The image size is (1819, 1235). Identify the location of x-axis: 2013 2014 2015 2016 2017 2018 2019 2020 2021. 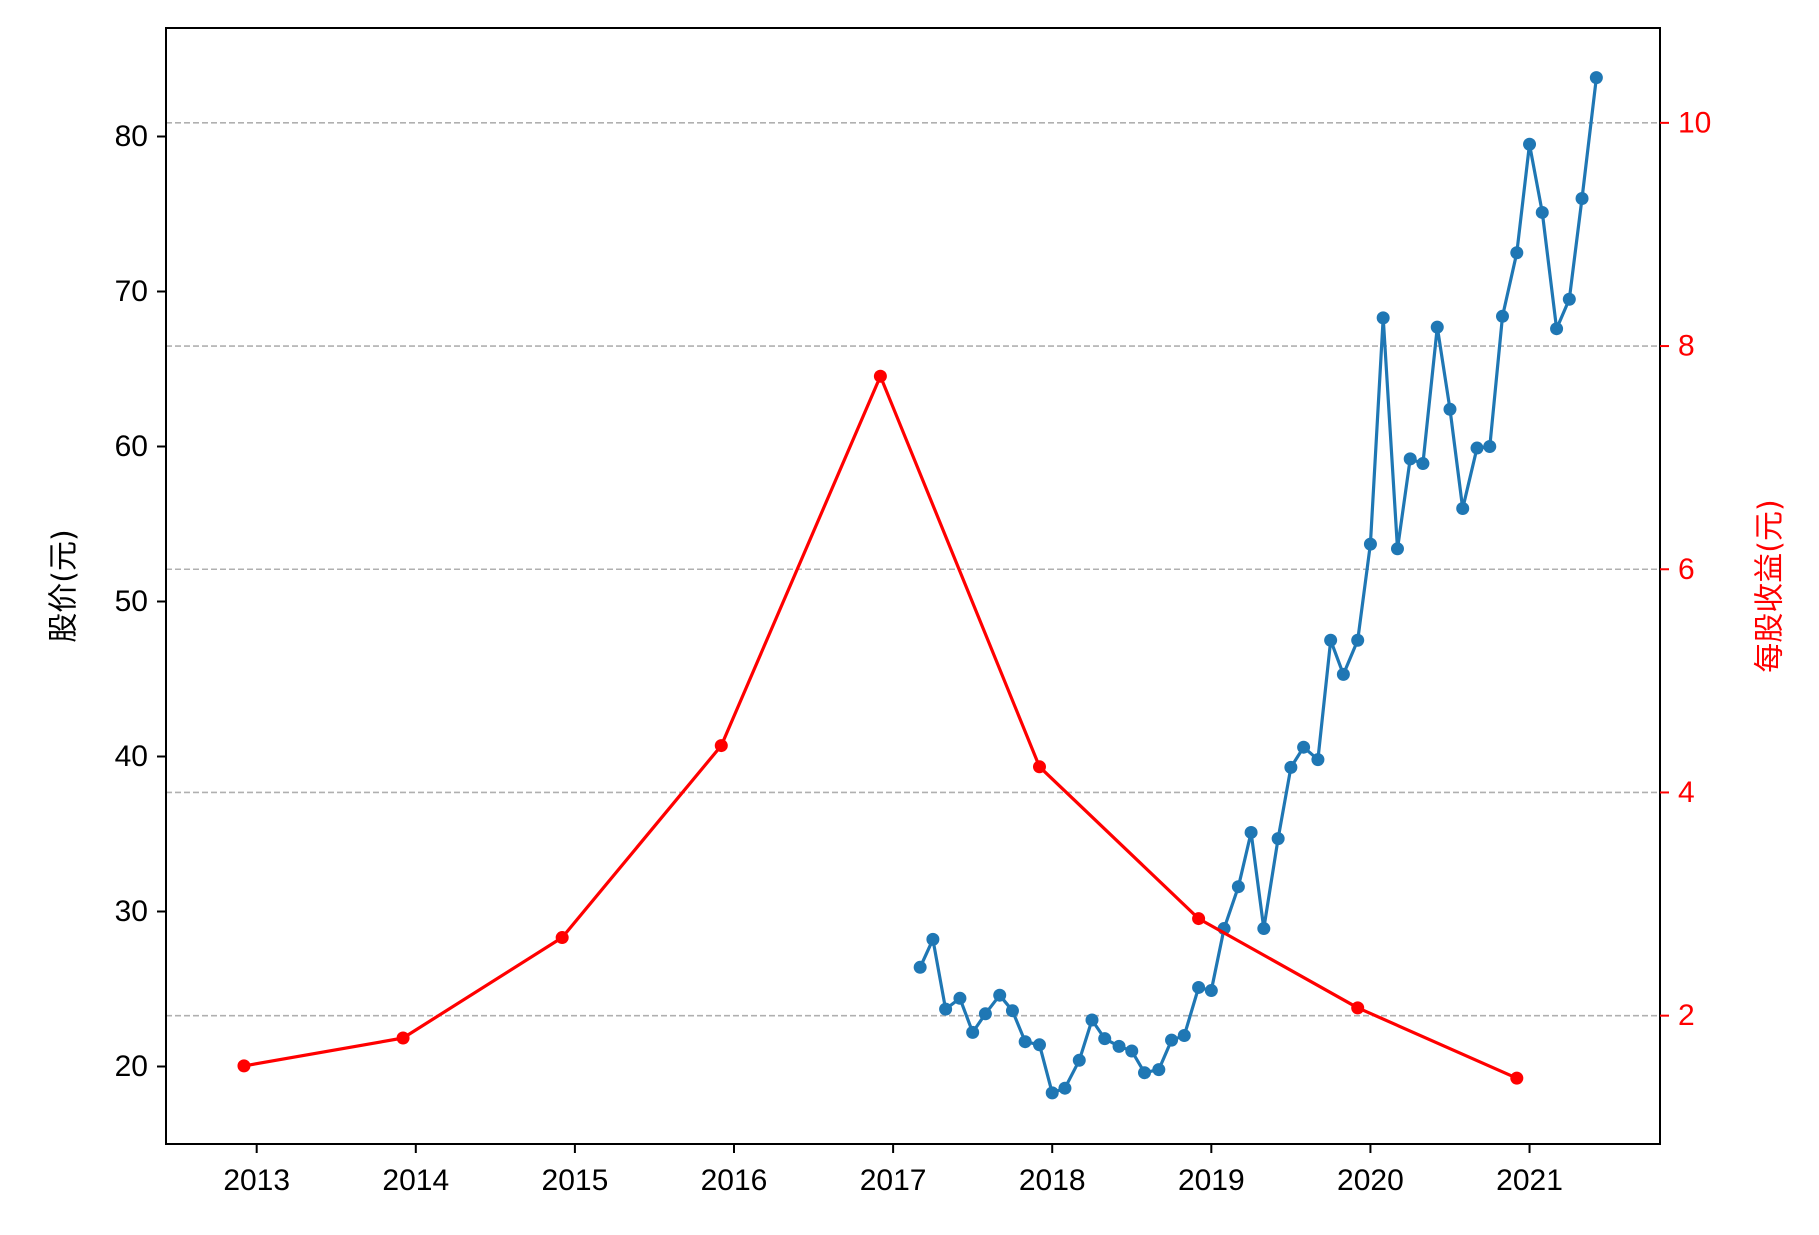
(893, 1170).